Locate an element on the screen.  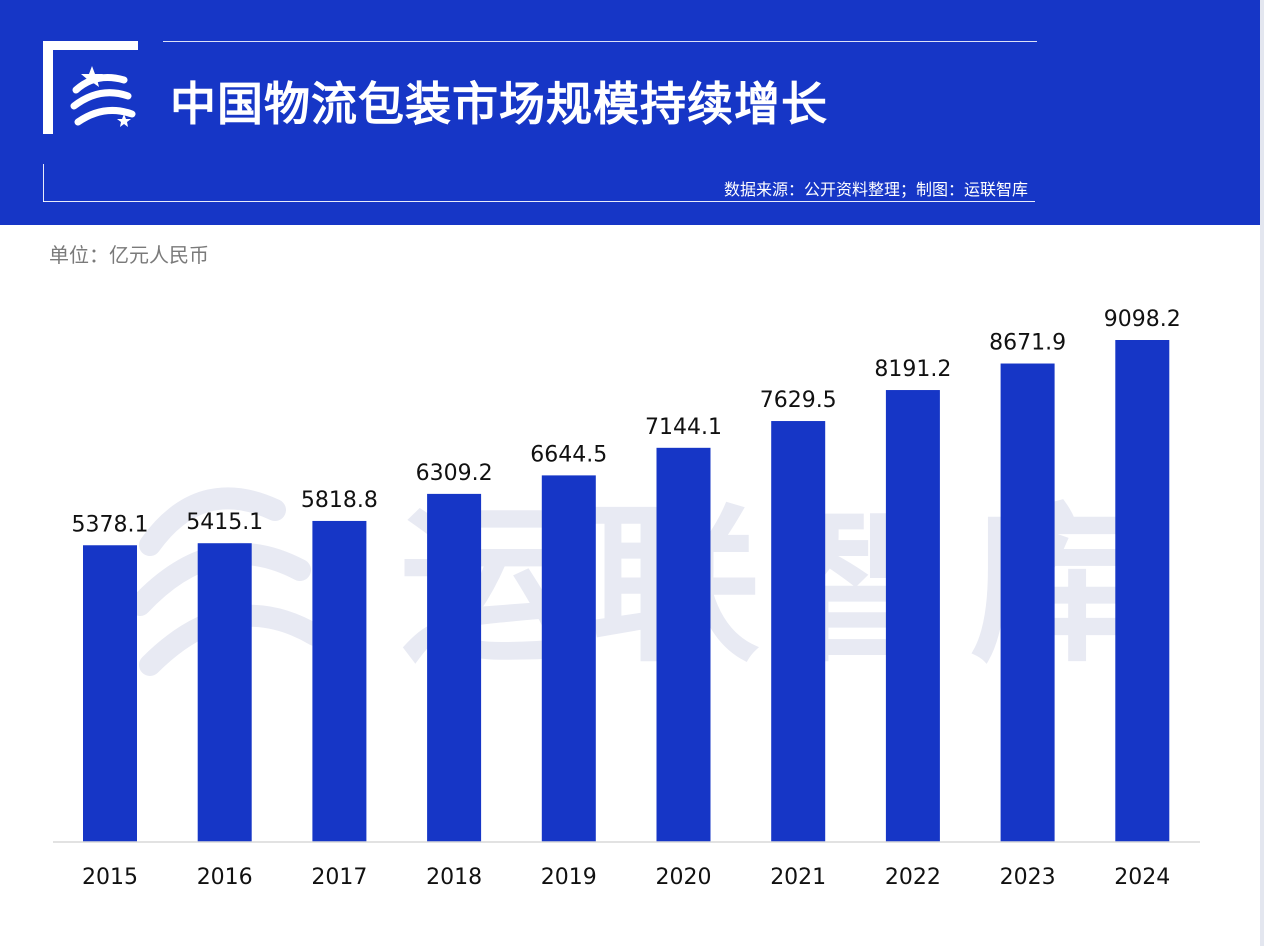
bar-2017 is located at coordinates (339, 681).